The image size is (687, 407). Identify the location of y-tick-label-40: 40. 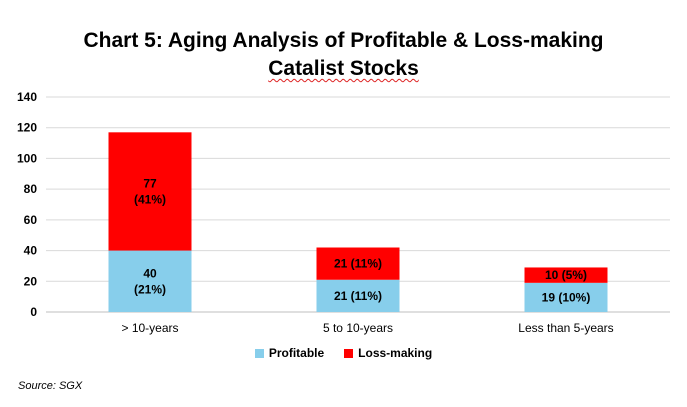
(31, 251).